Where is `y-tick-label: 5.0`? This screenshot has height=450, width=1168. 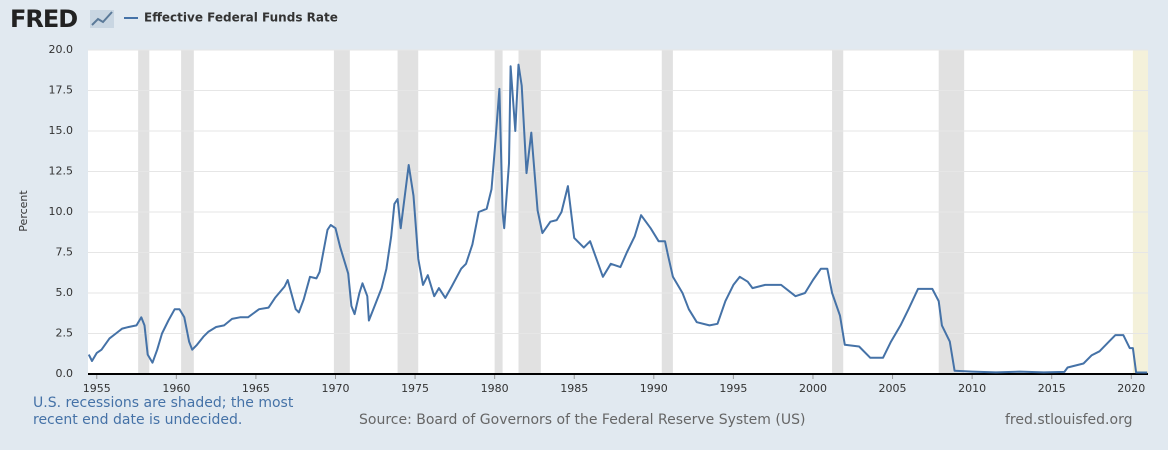
y-tick-label: 5.0 is located at coordinates (65, 292).